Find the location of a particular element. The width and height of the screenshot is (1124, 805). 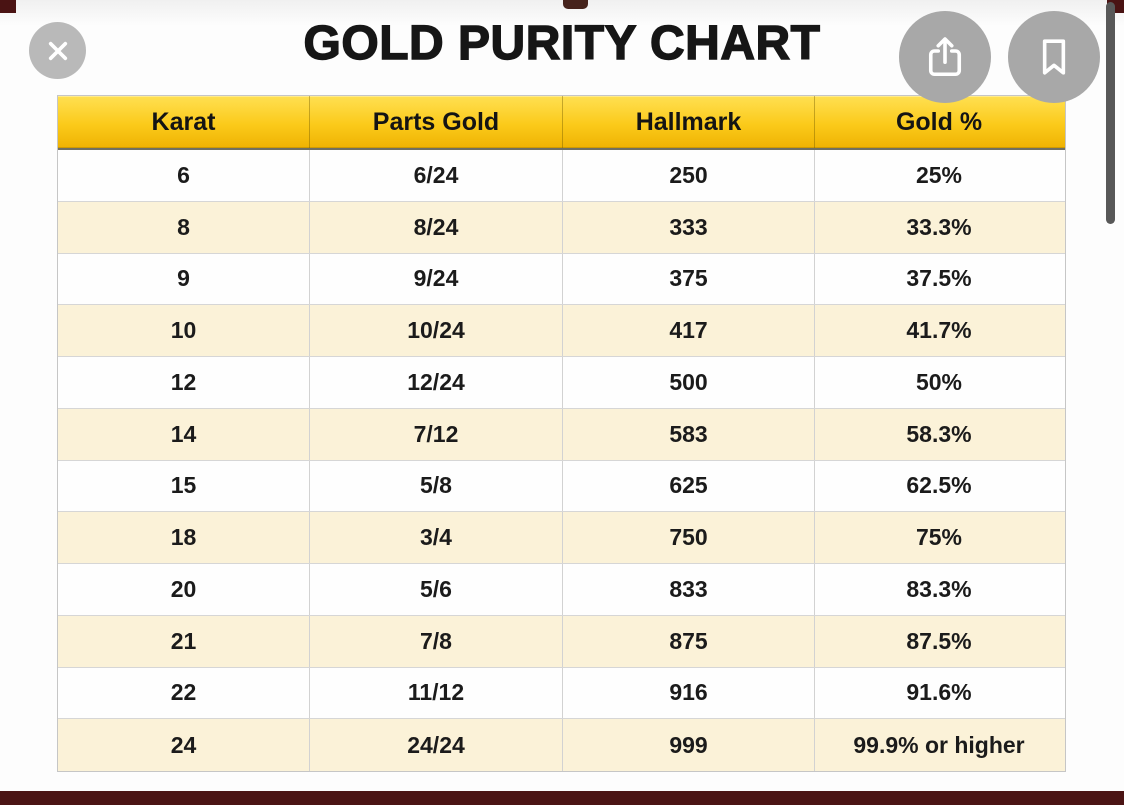

table-cell: 333 is located at coordinates (689, 227).